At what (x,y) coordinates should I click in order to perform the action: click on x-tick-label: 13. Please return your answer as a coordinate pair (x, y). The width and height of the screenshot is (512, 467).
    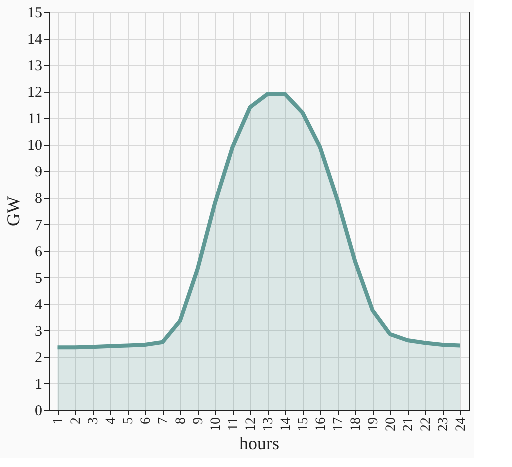
    Looking at the image, I should click on (268, 425).